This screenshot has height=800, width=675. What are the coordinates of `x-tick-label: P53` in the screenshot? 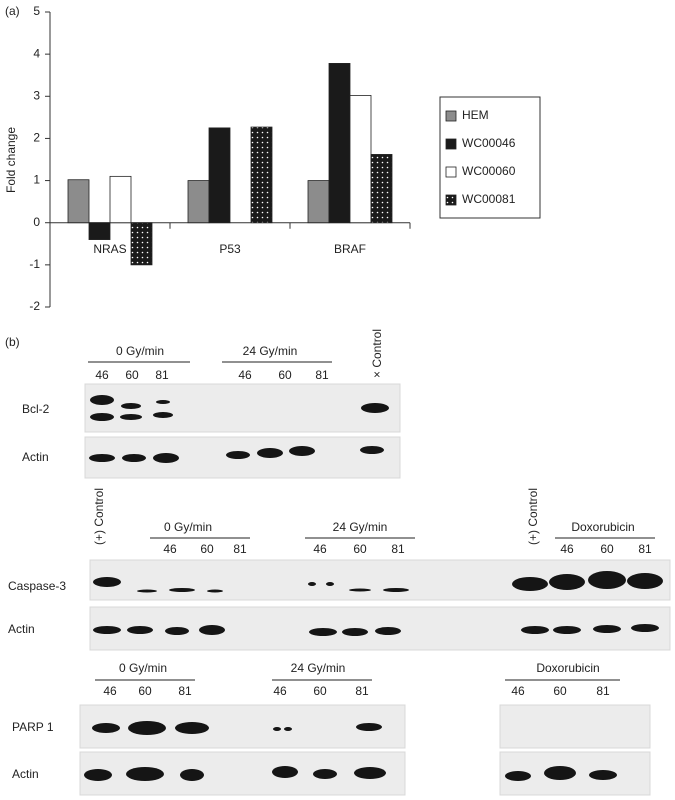 It's located at (230, 249).